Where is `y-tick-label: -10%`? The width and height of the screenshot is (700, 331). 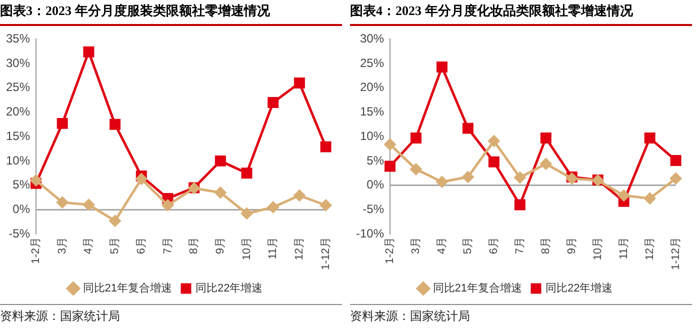
y-tick-label: -10% is located at coordinates (370, 233).